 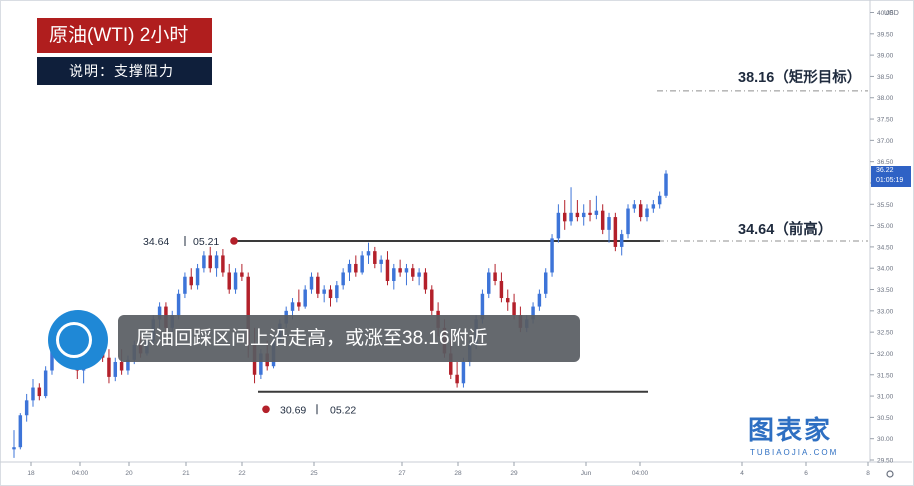 What do you see at coordinates (156, 242) in the screenshot?
I see `marker-price: 34.64` at bounding box center [156, 242].